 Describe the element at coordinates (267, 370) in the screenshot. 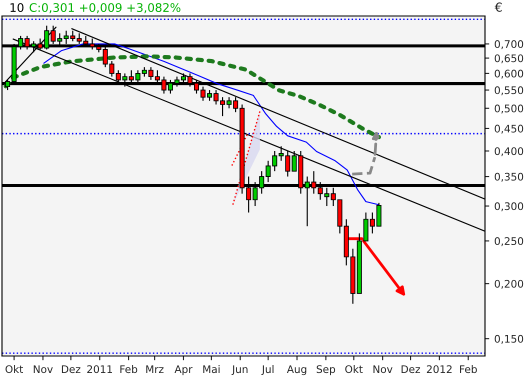

I see `x-tick-label: Jul` at that location.